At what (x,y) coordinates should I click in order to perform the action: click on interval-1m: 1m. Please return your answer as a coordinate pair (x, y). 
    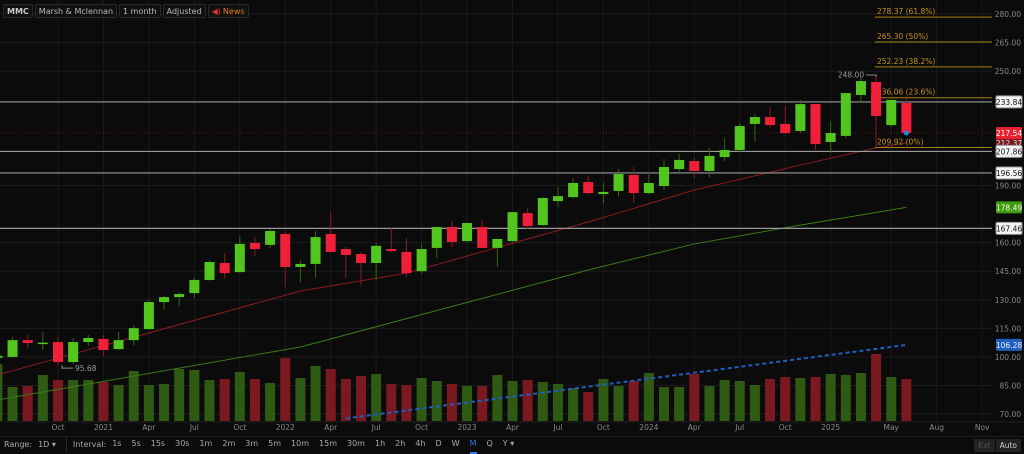
    Looking at the image, I should click on (206, 443).